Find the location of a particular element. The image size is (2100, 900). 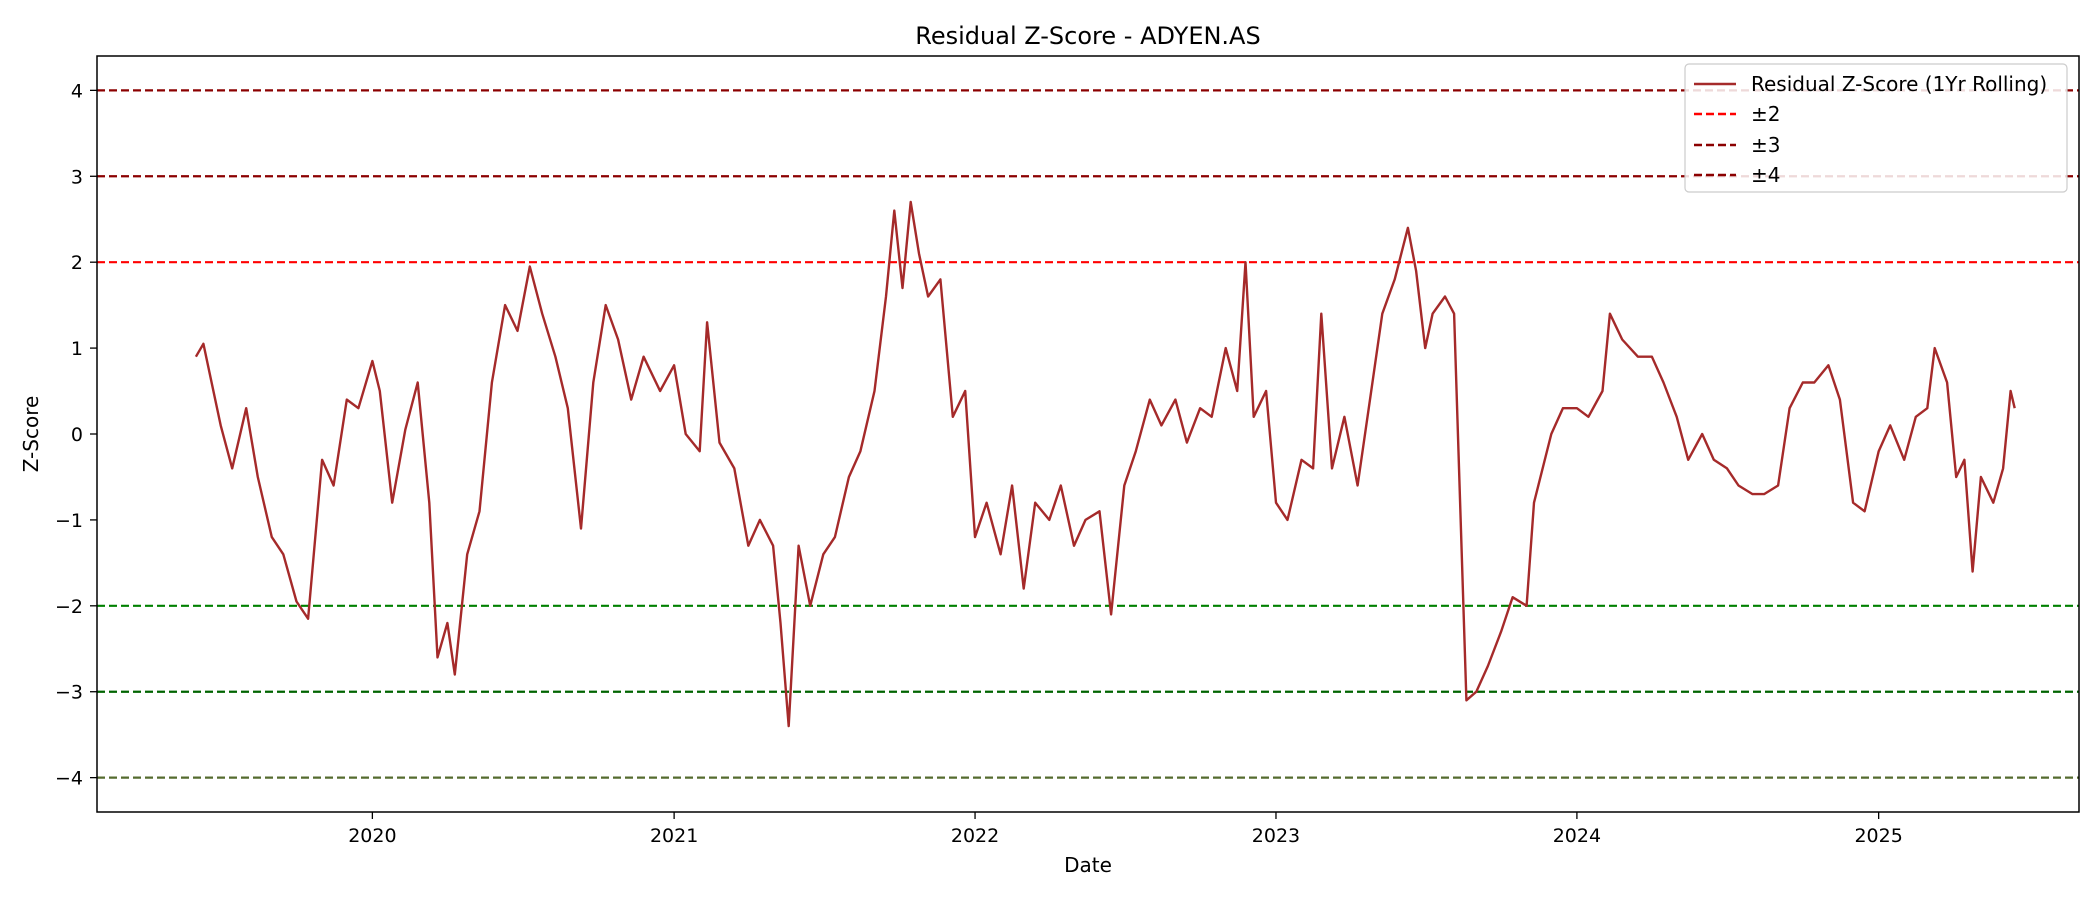

x-tick-label-4: 2024 is located at coordinates (1577, 836).